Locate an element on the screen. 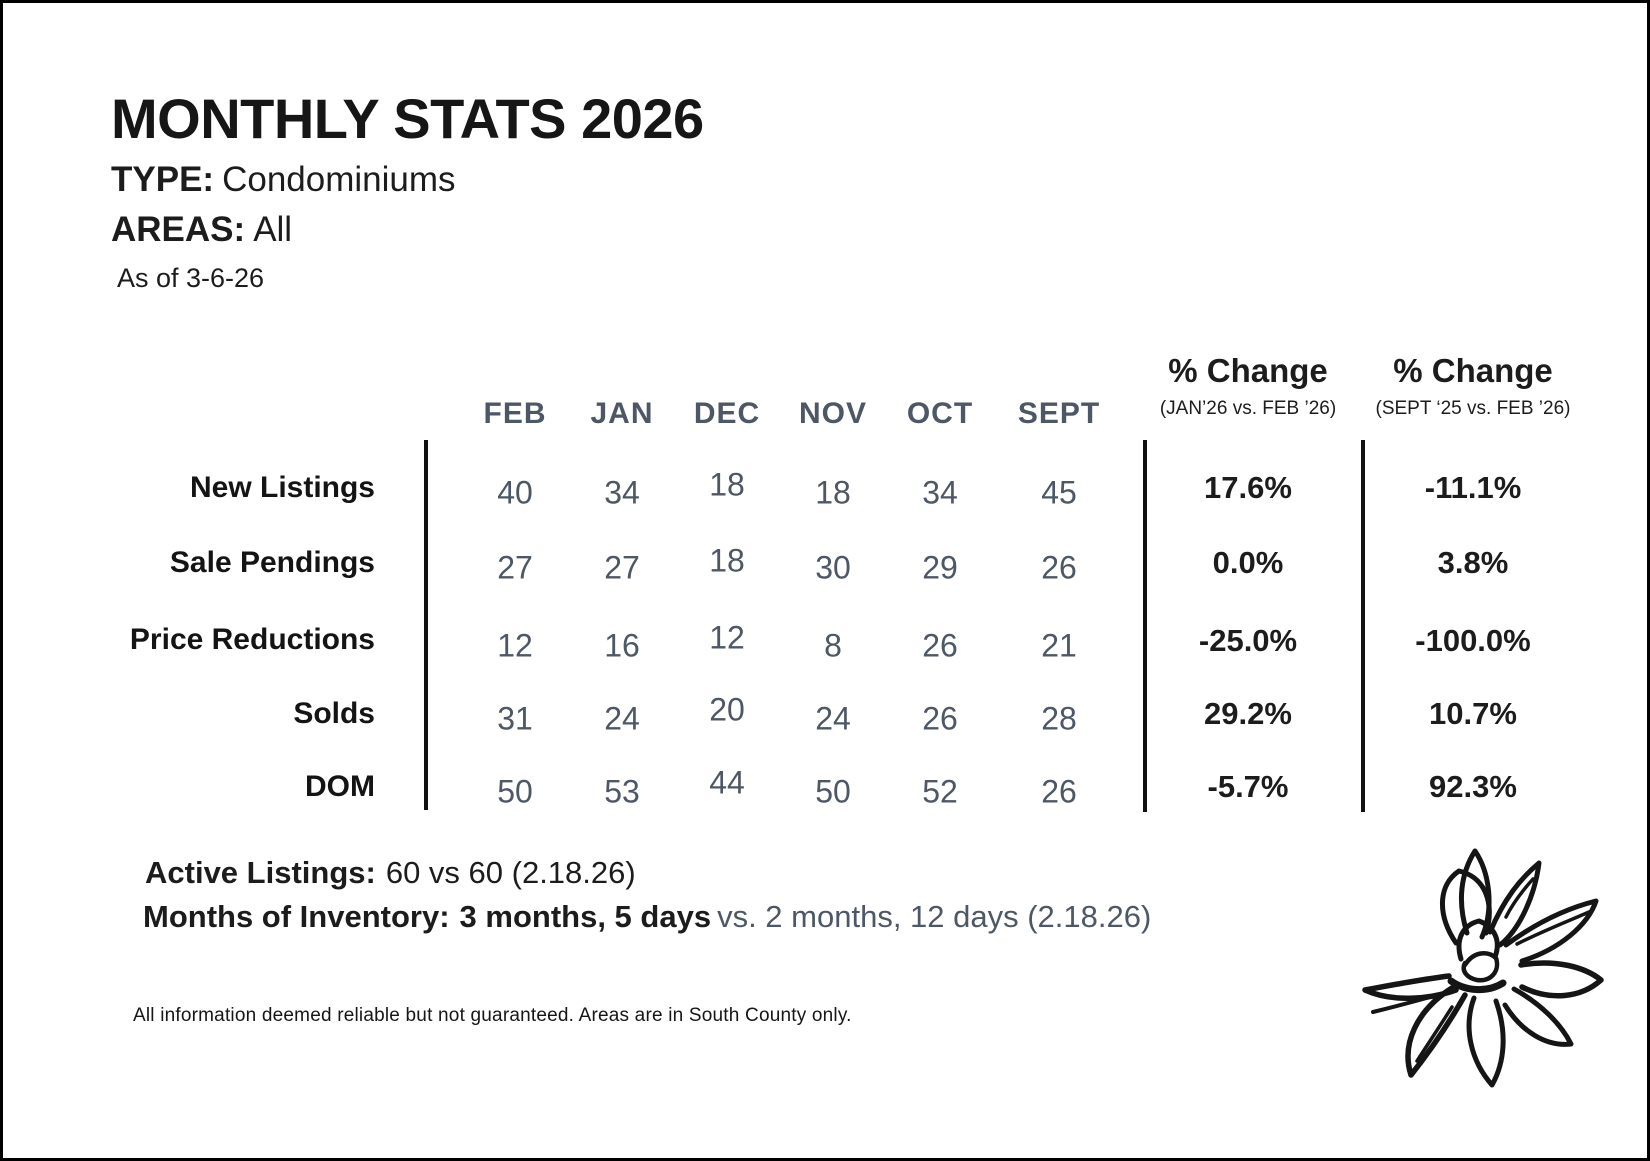  inventory-label: Months of Inventory: is located at coordinates (296, 916).